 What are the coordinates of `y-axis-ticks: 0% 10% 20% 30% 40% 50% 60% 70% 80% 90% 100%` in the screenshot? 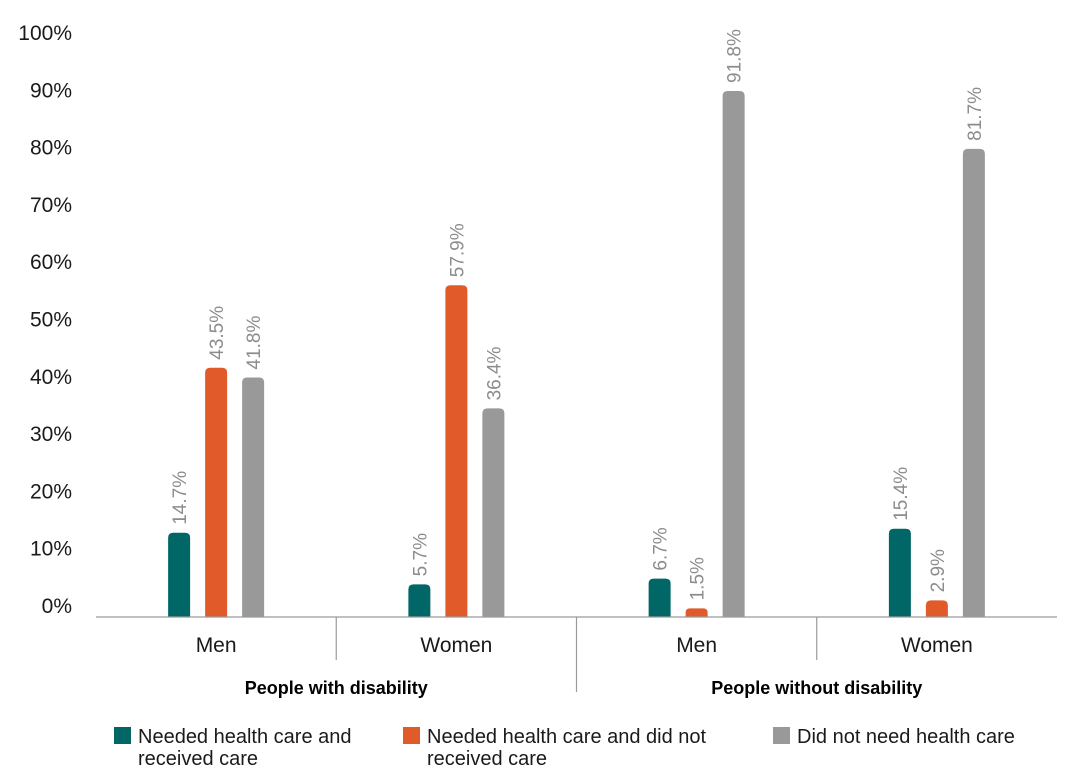 It's located at (45, 320).